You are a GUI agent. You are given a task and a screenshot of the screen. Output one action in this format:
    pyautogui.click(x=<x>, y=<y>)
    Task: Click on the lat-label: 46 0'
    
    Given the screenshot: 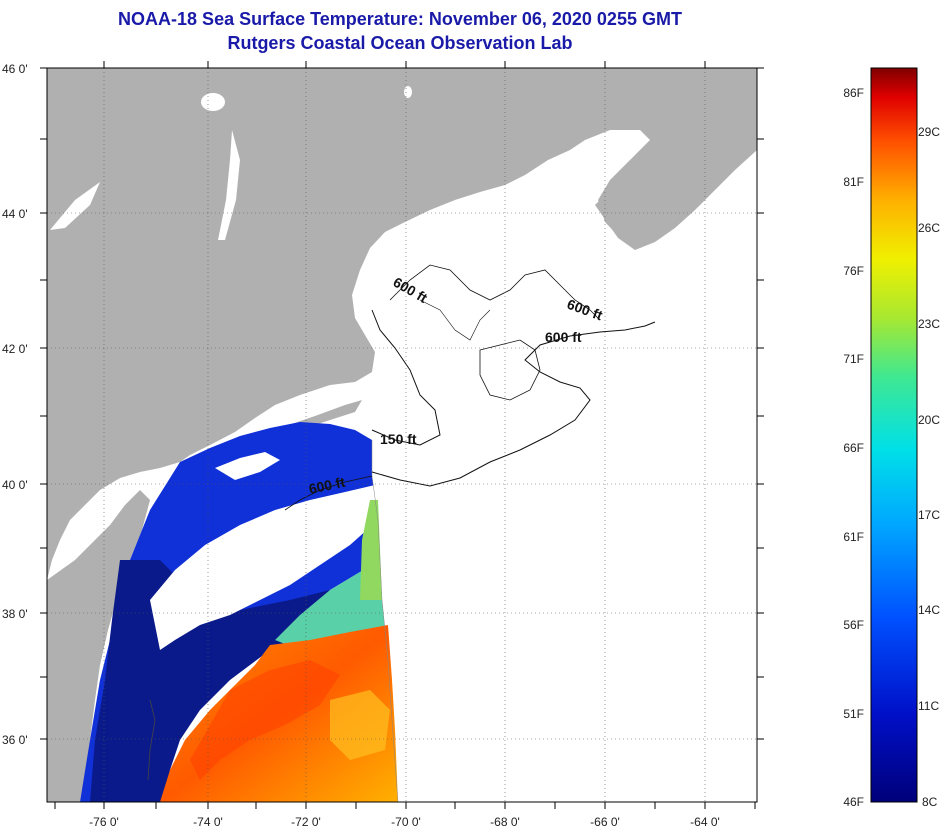 What is the action you would take?
    pyautogui.click(x=15, y=69)
    